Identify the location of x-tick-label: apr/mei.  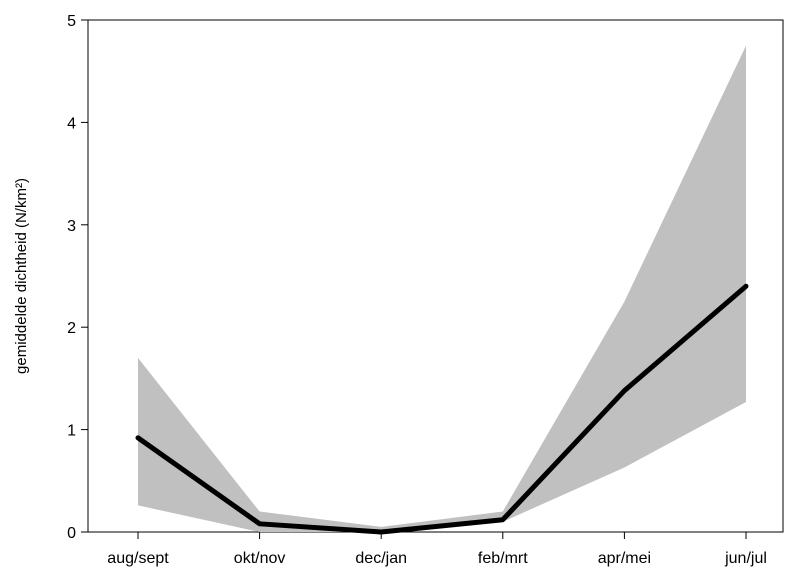
(624, 558).